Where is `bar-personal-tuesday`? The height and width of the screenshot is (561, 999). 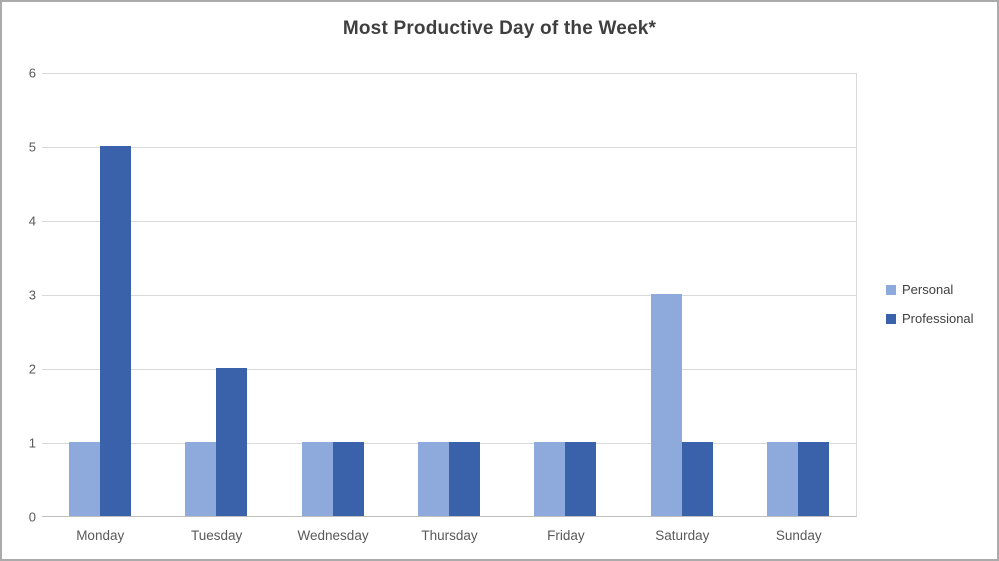
bar-personal-tuesday is located at coordinates (201, 479).